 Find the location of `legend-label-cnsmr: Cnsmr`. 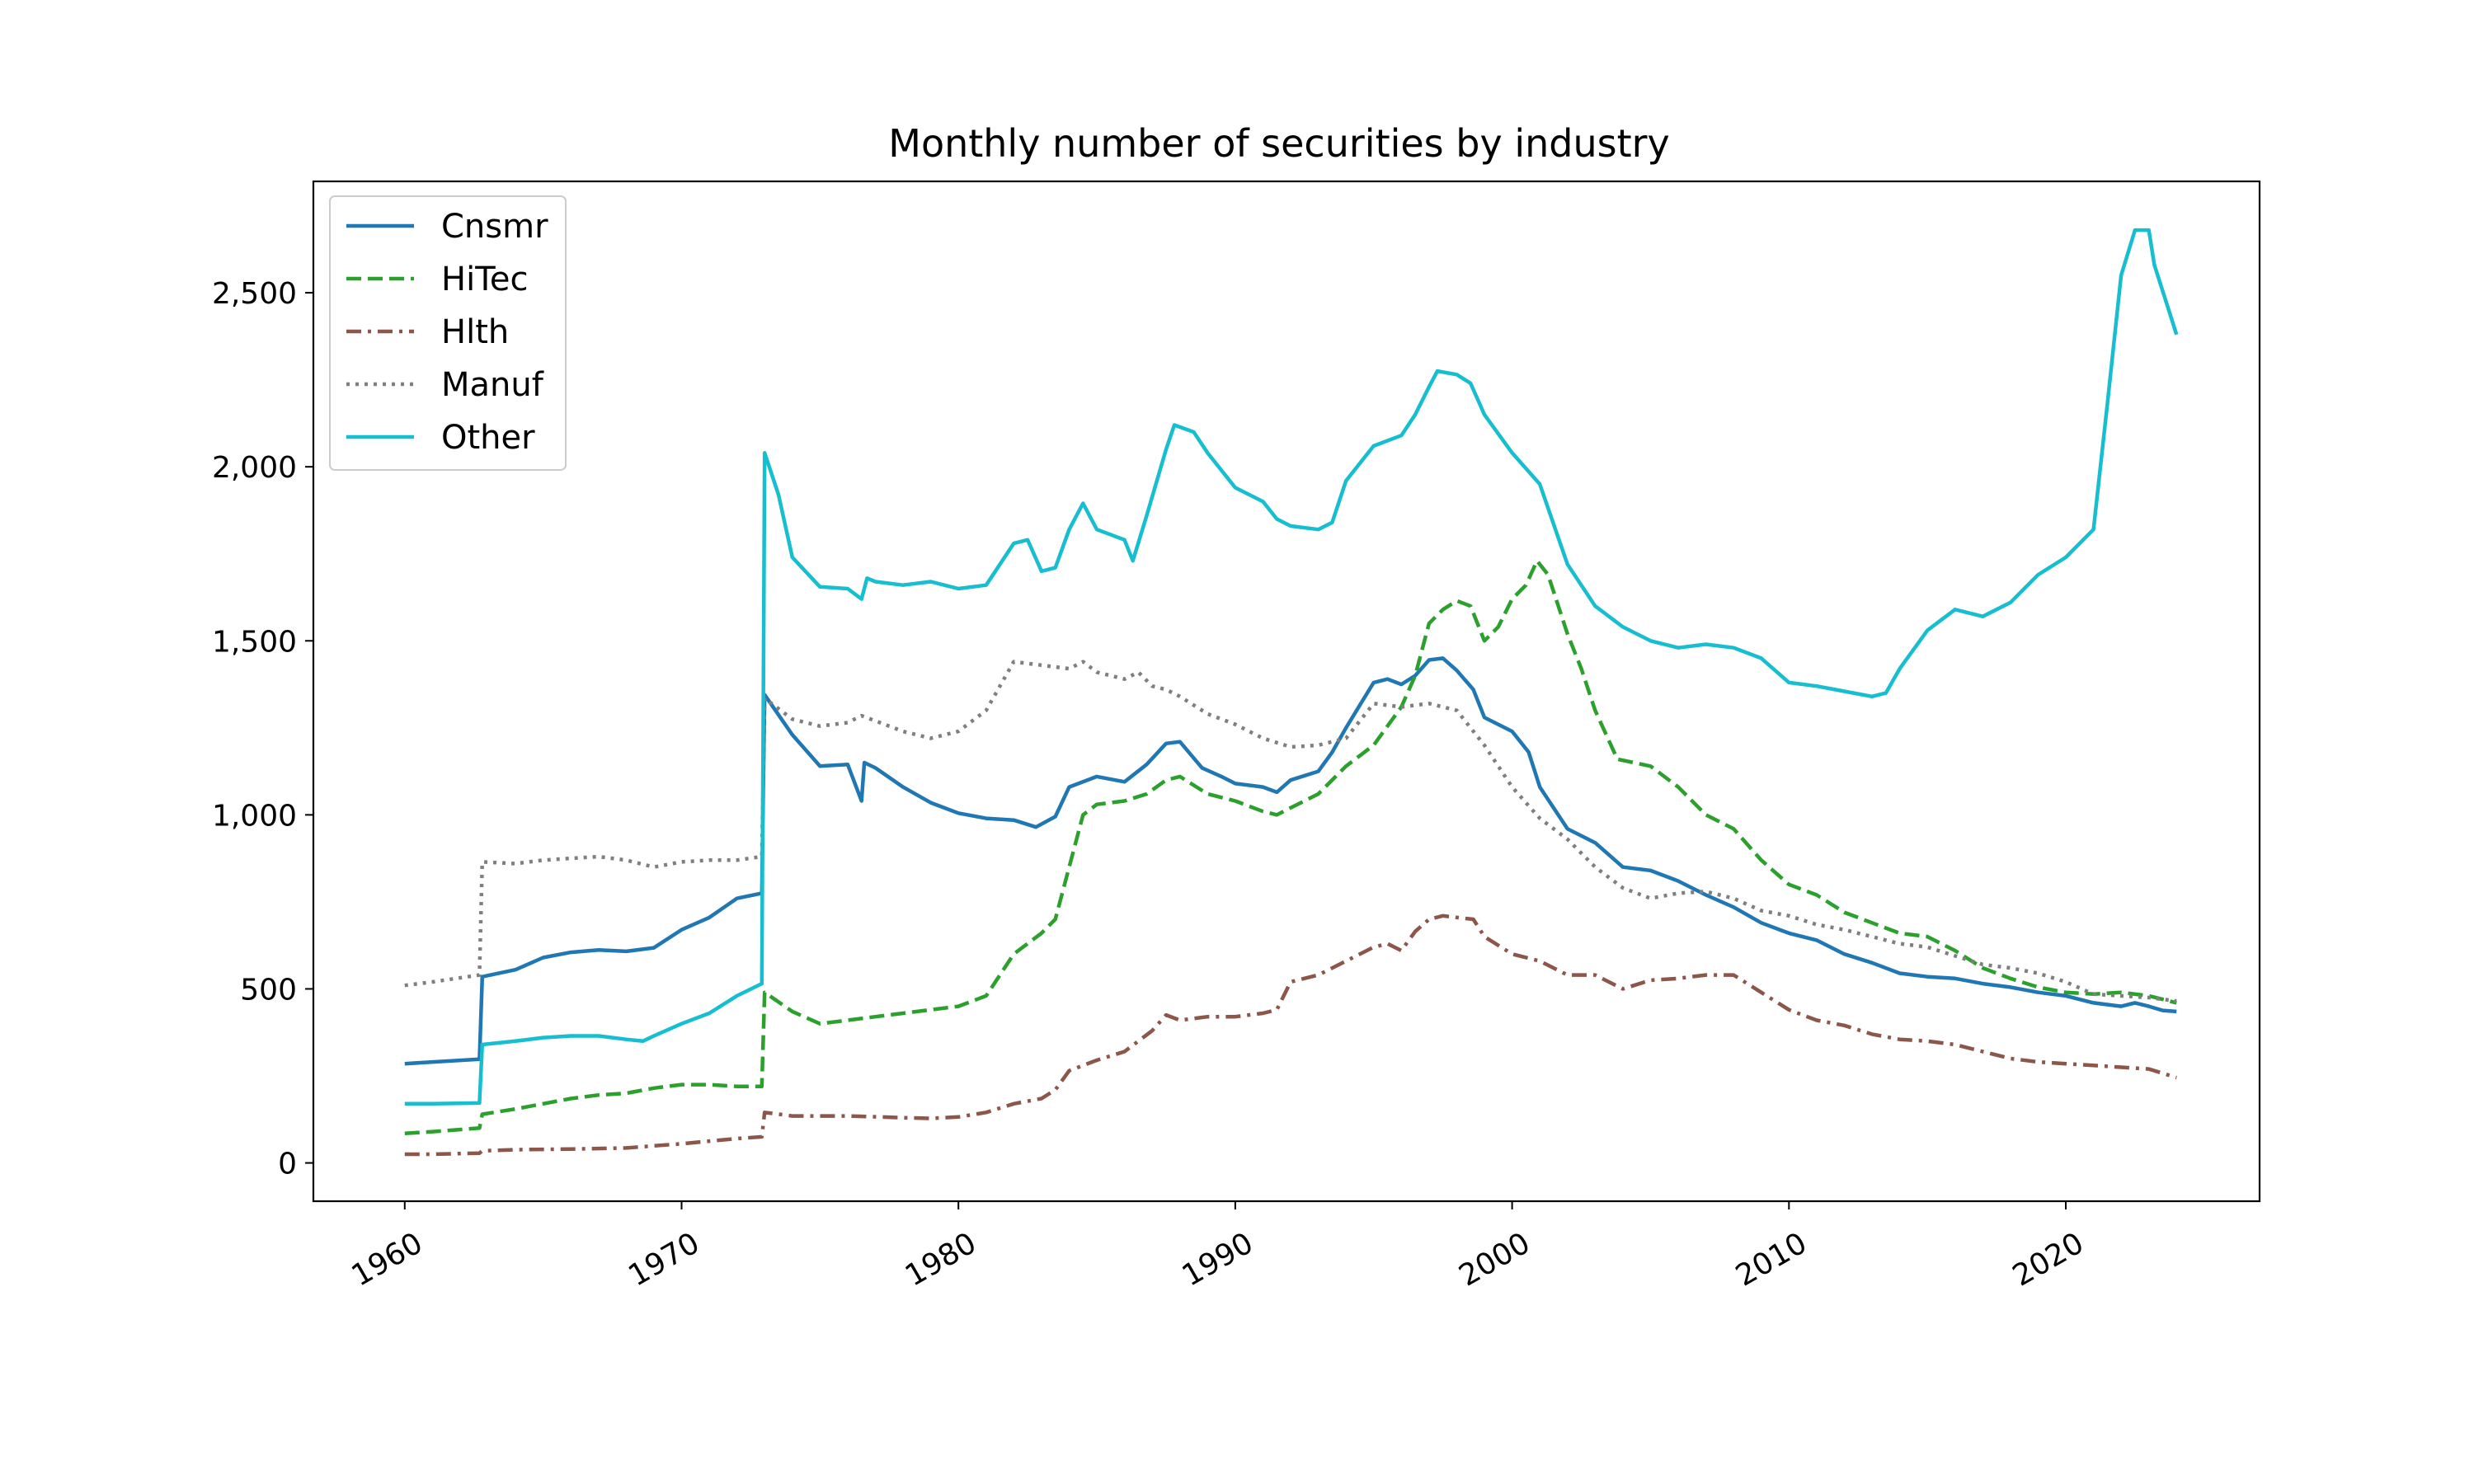

legend-label-cnsmr: Cnsmr is located at coordinates (494, 227).